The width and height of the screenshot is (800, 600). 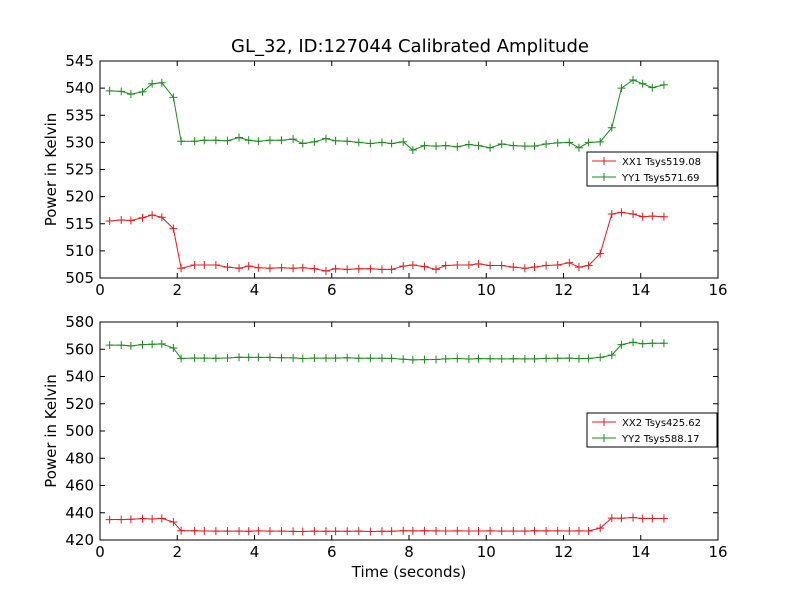 I want to click on y-tick-label: 460, so click(x=79, y=486).